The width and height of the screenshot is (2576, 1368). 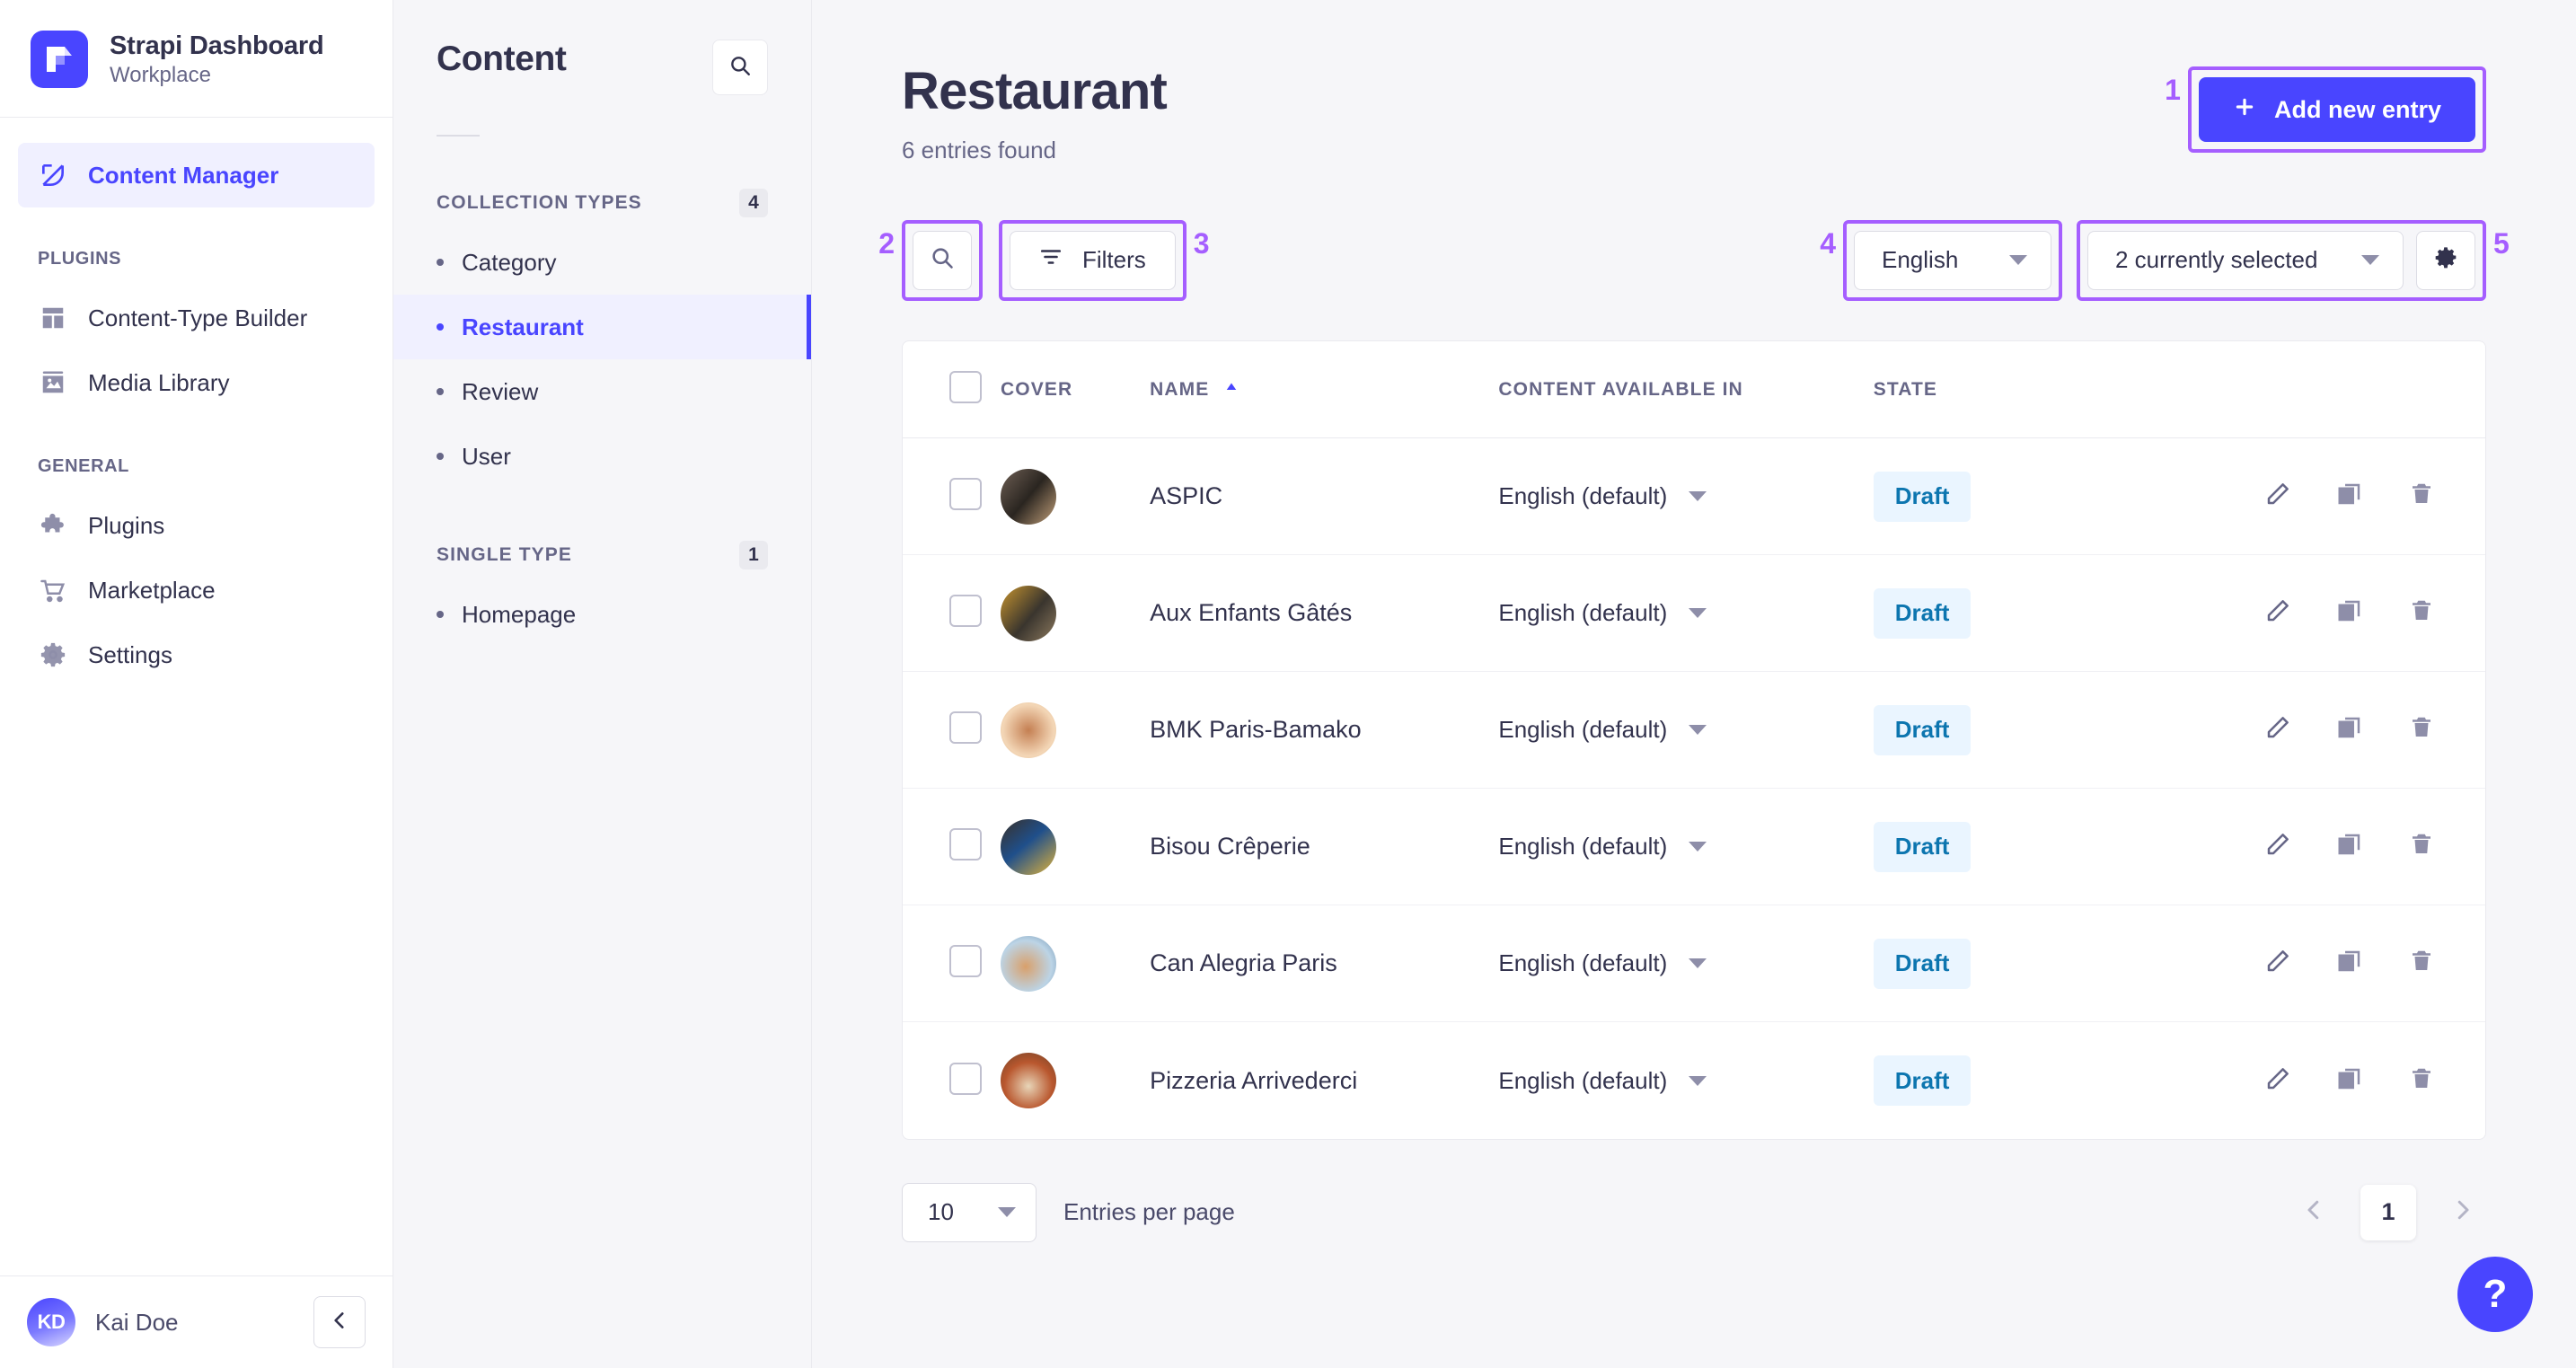 I want to click on column-cover: COVER, so click(x=1076, y=389).